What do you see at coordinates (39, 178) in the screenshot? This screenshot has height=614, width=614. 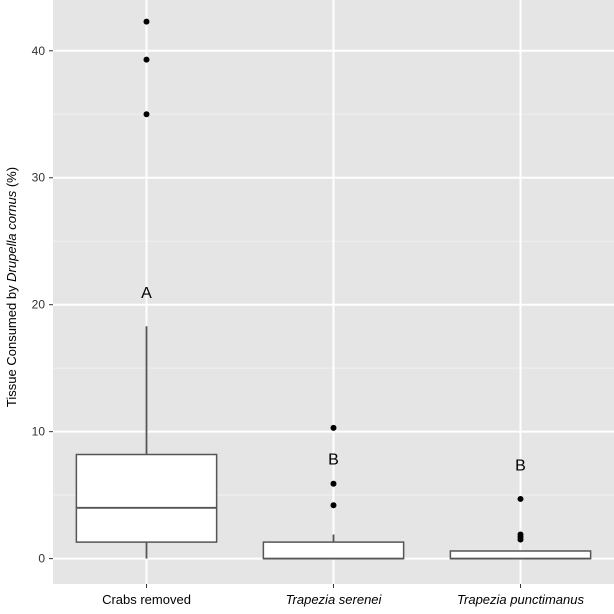 I see `y-tick-label: 30` at bounding box center [39, 178].